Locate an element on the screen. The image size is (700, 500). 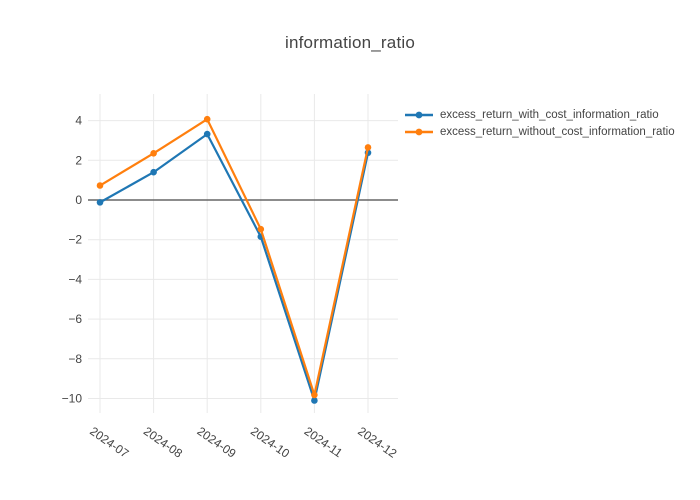
x-tick-label: 2024-11 is located at coordinates (324, 442).